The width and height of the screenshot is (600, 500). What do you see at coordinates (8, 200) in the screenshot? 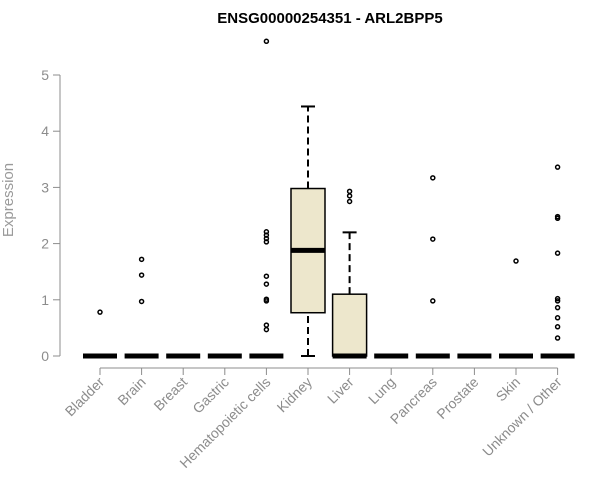
I see `y-axis-label: Expression` at bounding box center [8, 200].